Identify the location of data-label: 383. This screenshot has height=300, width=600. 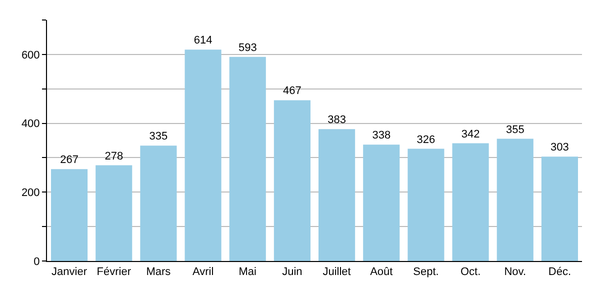
(337, 120).